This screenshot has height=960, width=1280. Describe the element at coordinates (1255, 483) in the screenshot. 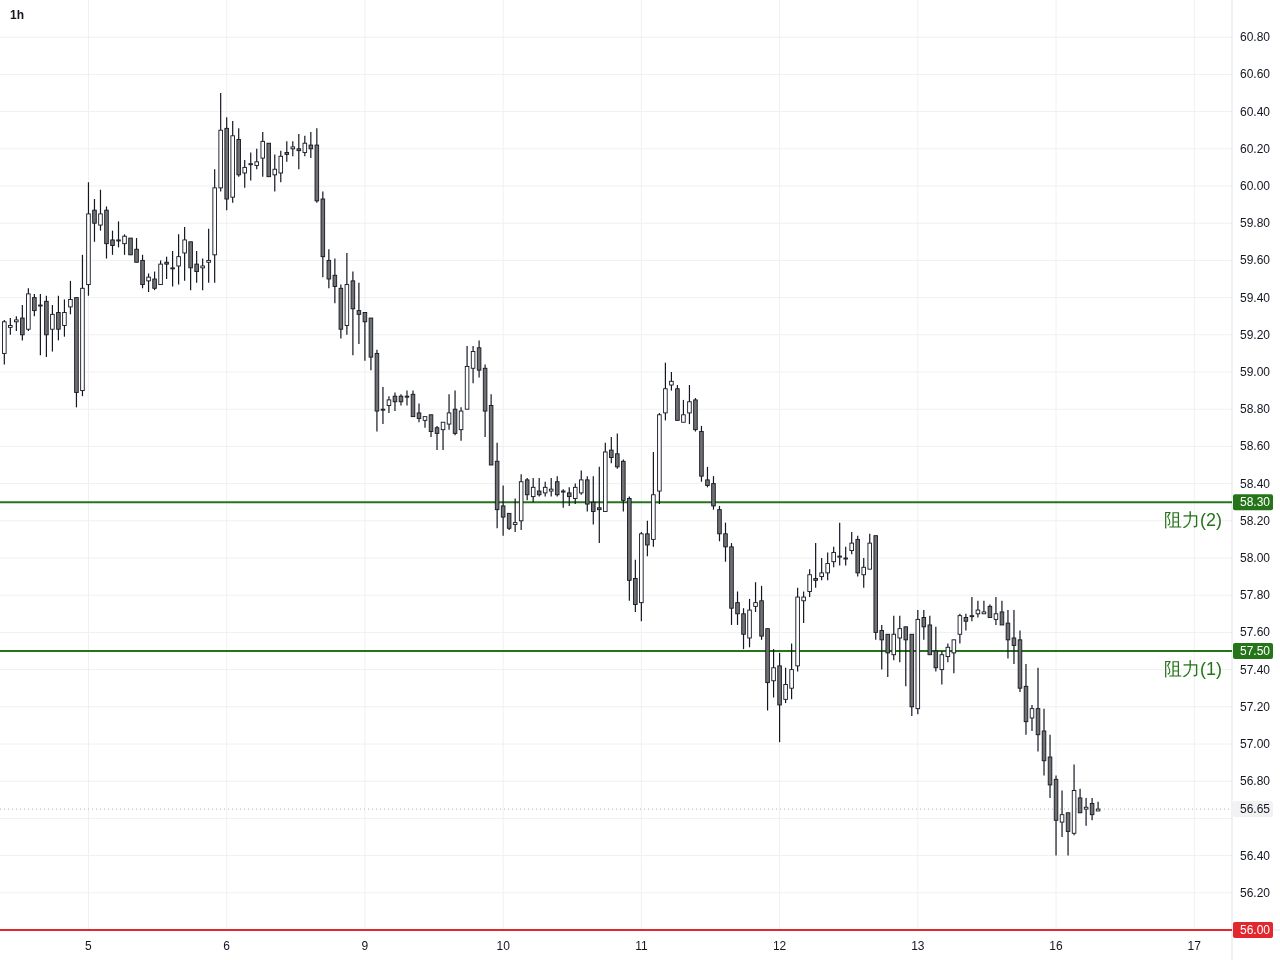

I see `y-tick-label: 58.40` at that location.